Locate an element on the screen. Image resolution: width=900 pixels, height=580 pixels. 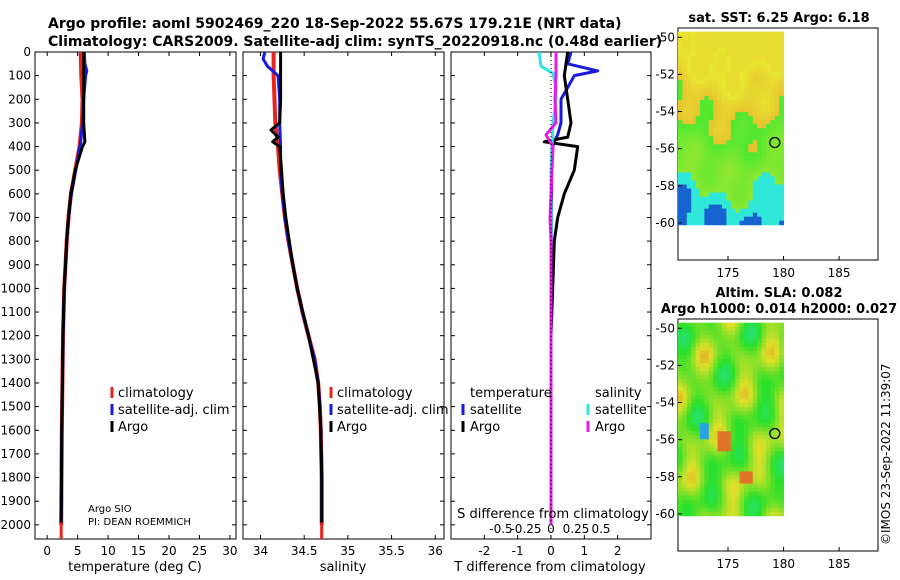
x-tick-label: 34.5 is located at coordinates (304, 551).